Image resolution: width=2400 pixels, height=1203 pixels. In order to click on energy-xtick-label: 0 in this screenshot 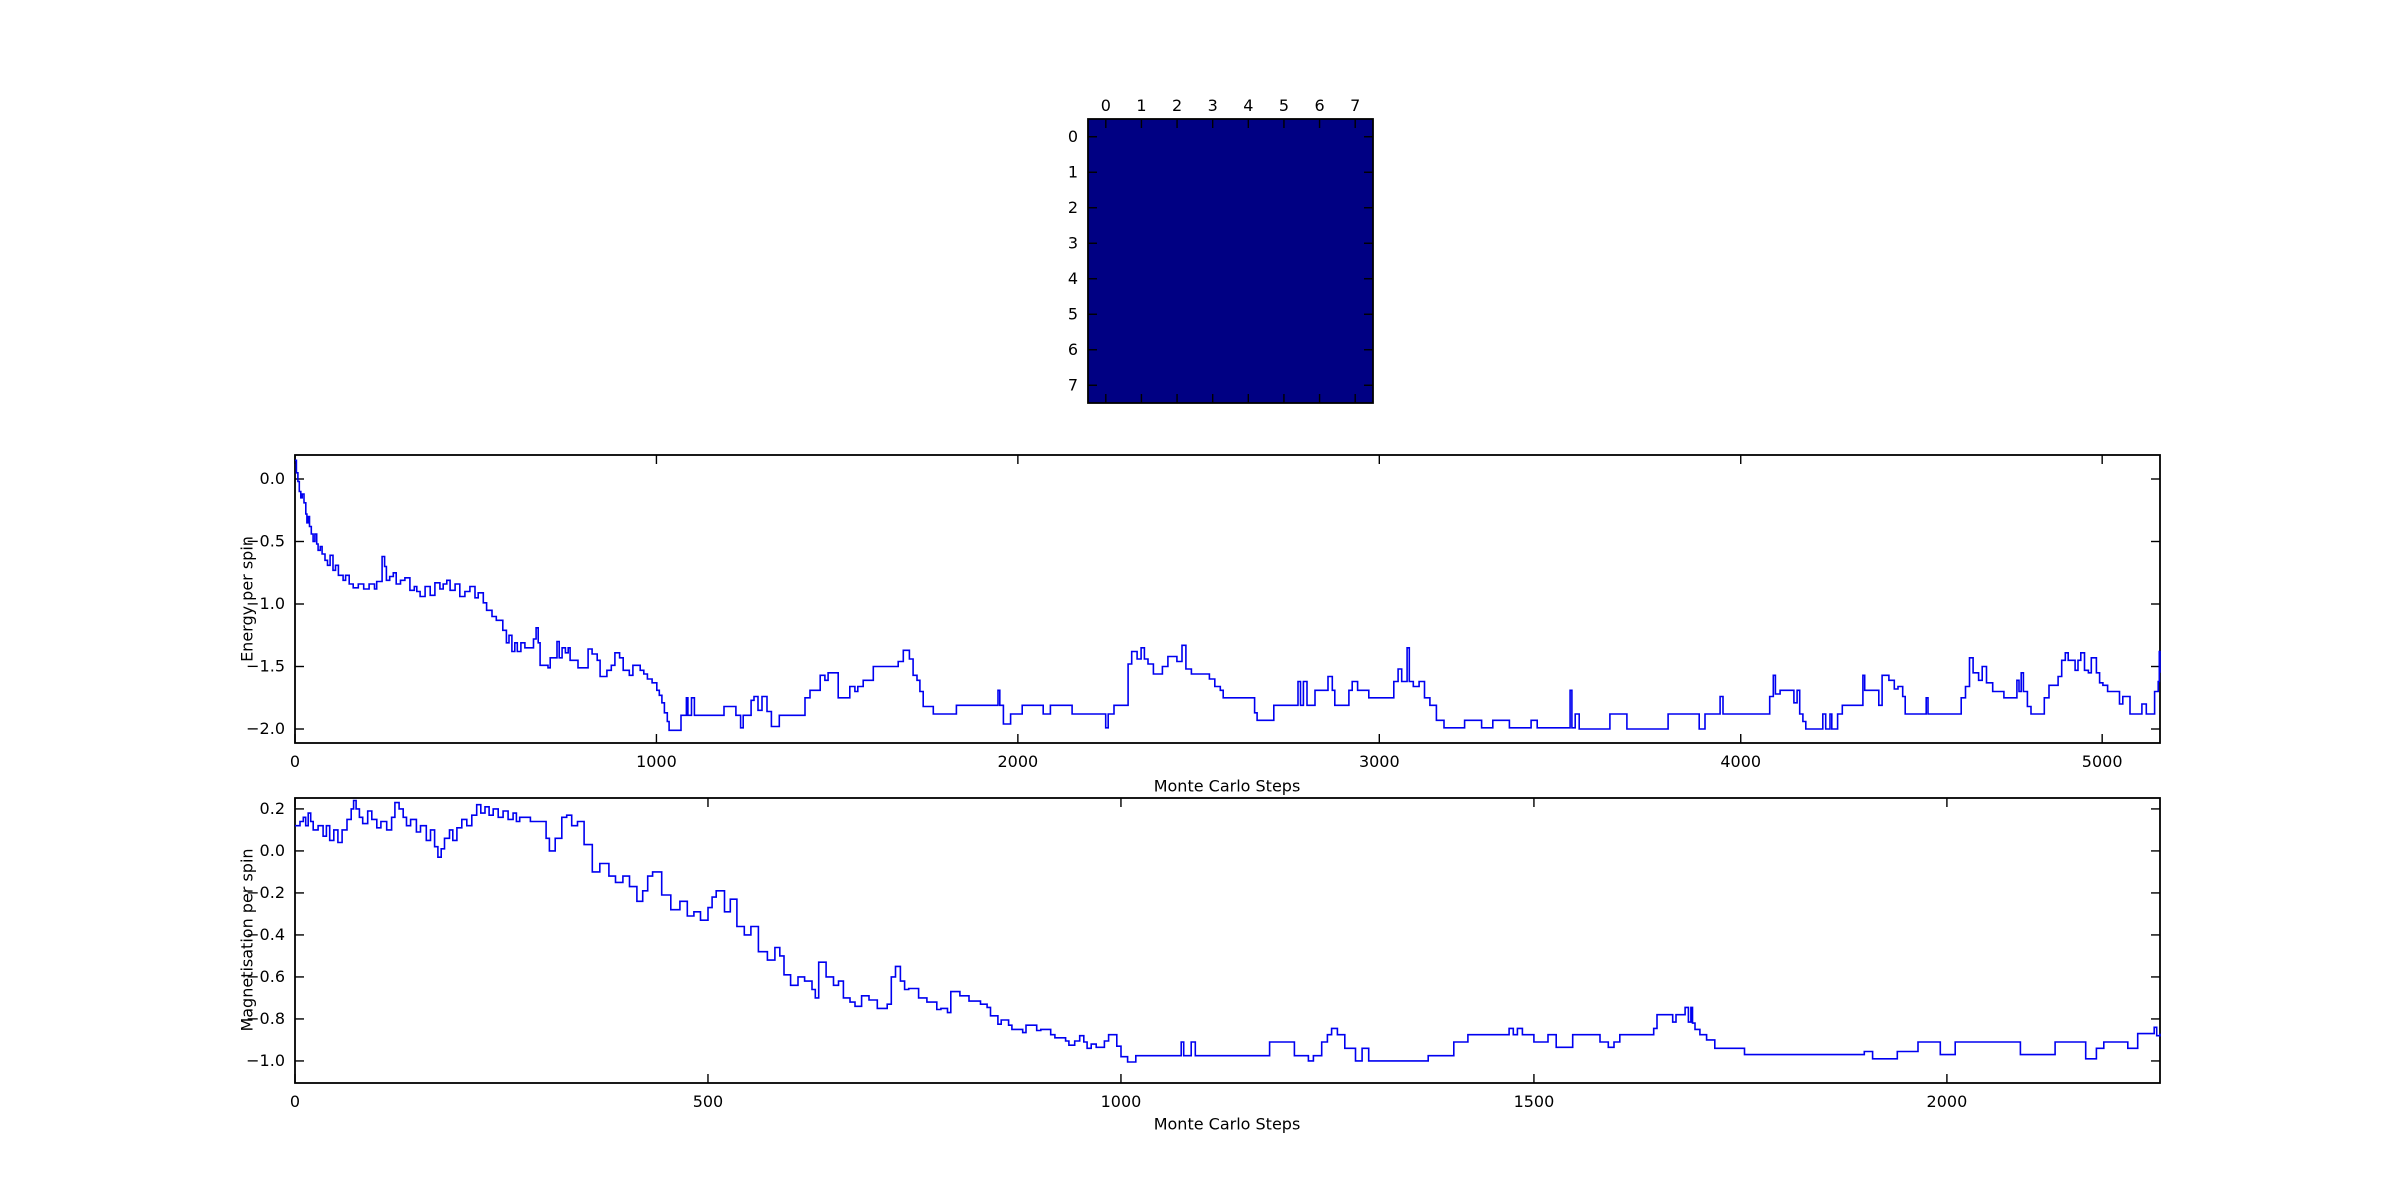, I will do `click(295, 761)`.